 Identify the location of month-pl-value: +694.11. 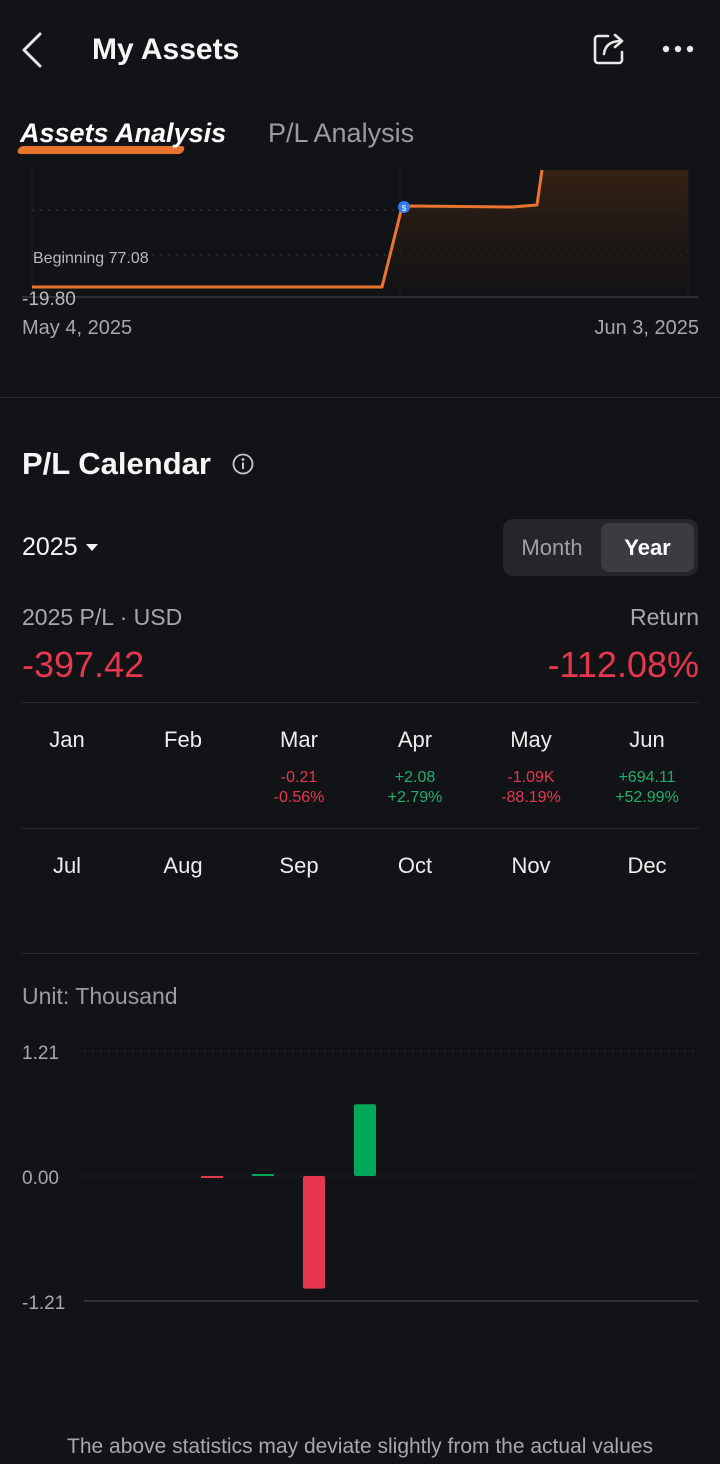
(647, 777).